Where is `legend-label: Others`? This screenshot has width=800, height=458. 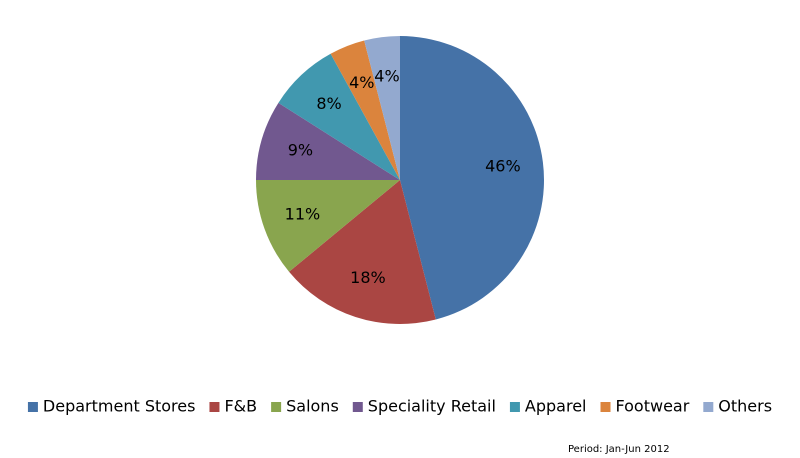
legend-label: Others is located at coordinates (745, 406).